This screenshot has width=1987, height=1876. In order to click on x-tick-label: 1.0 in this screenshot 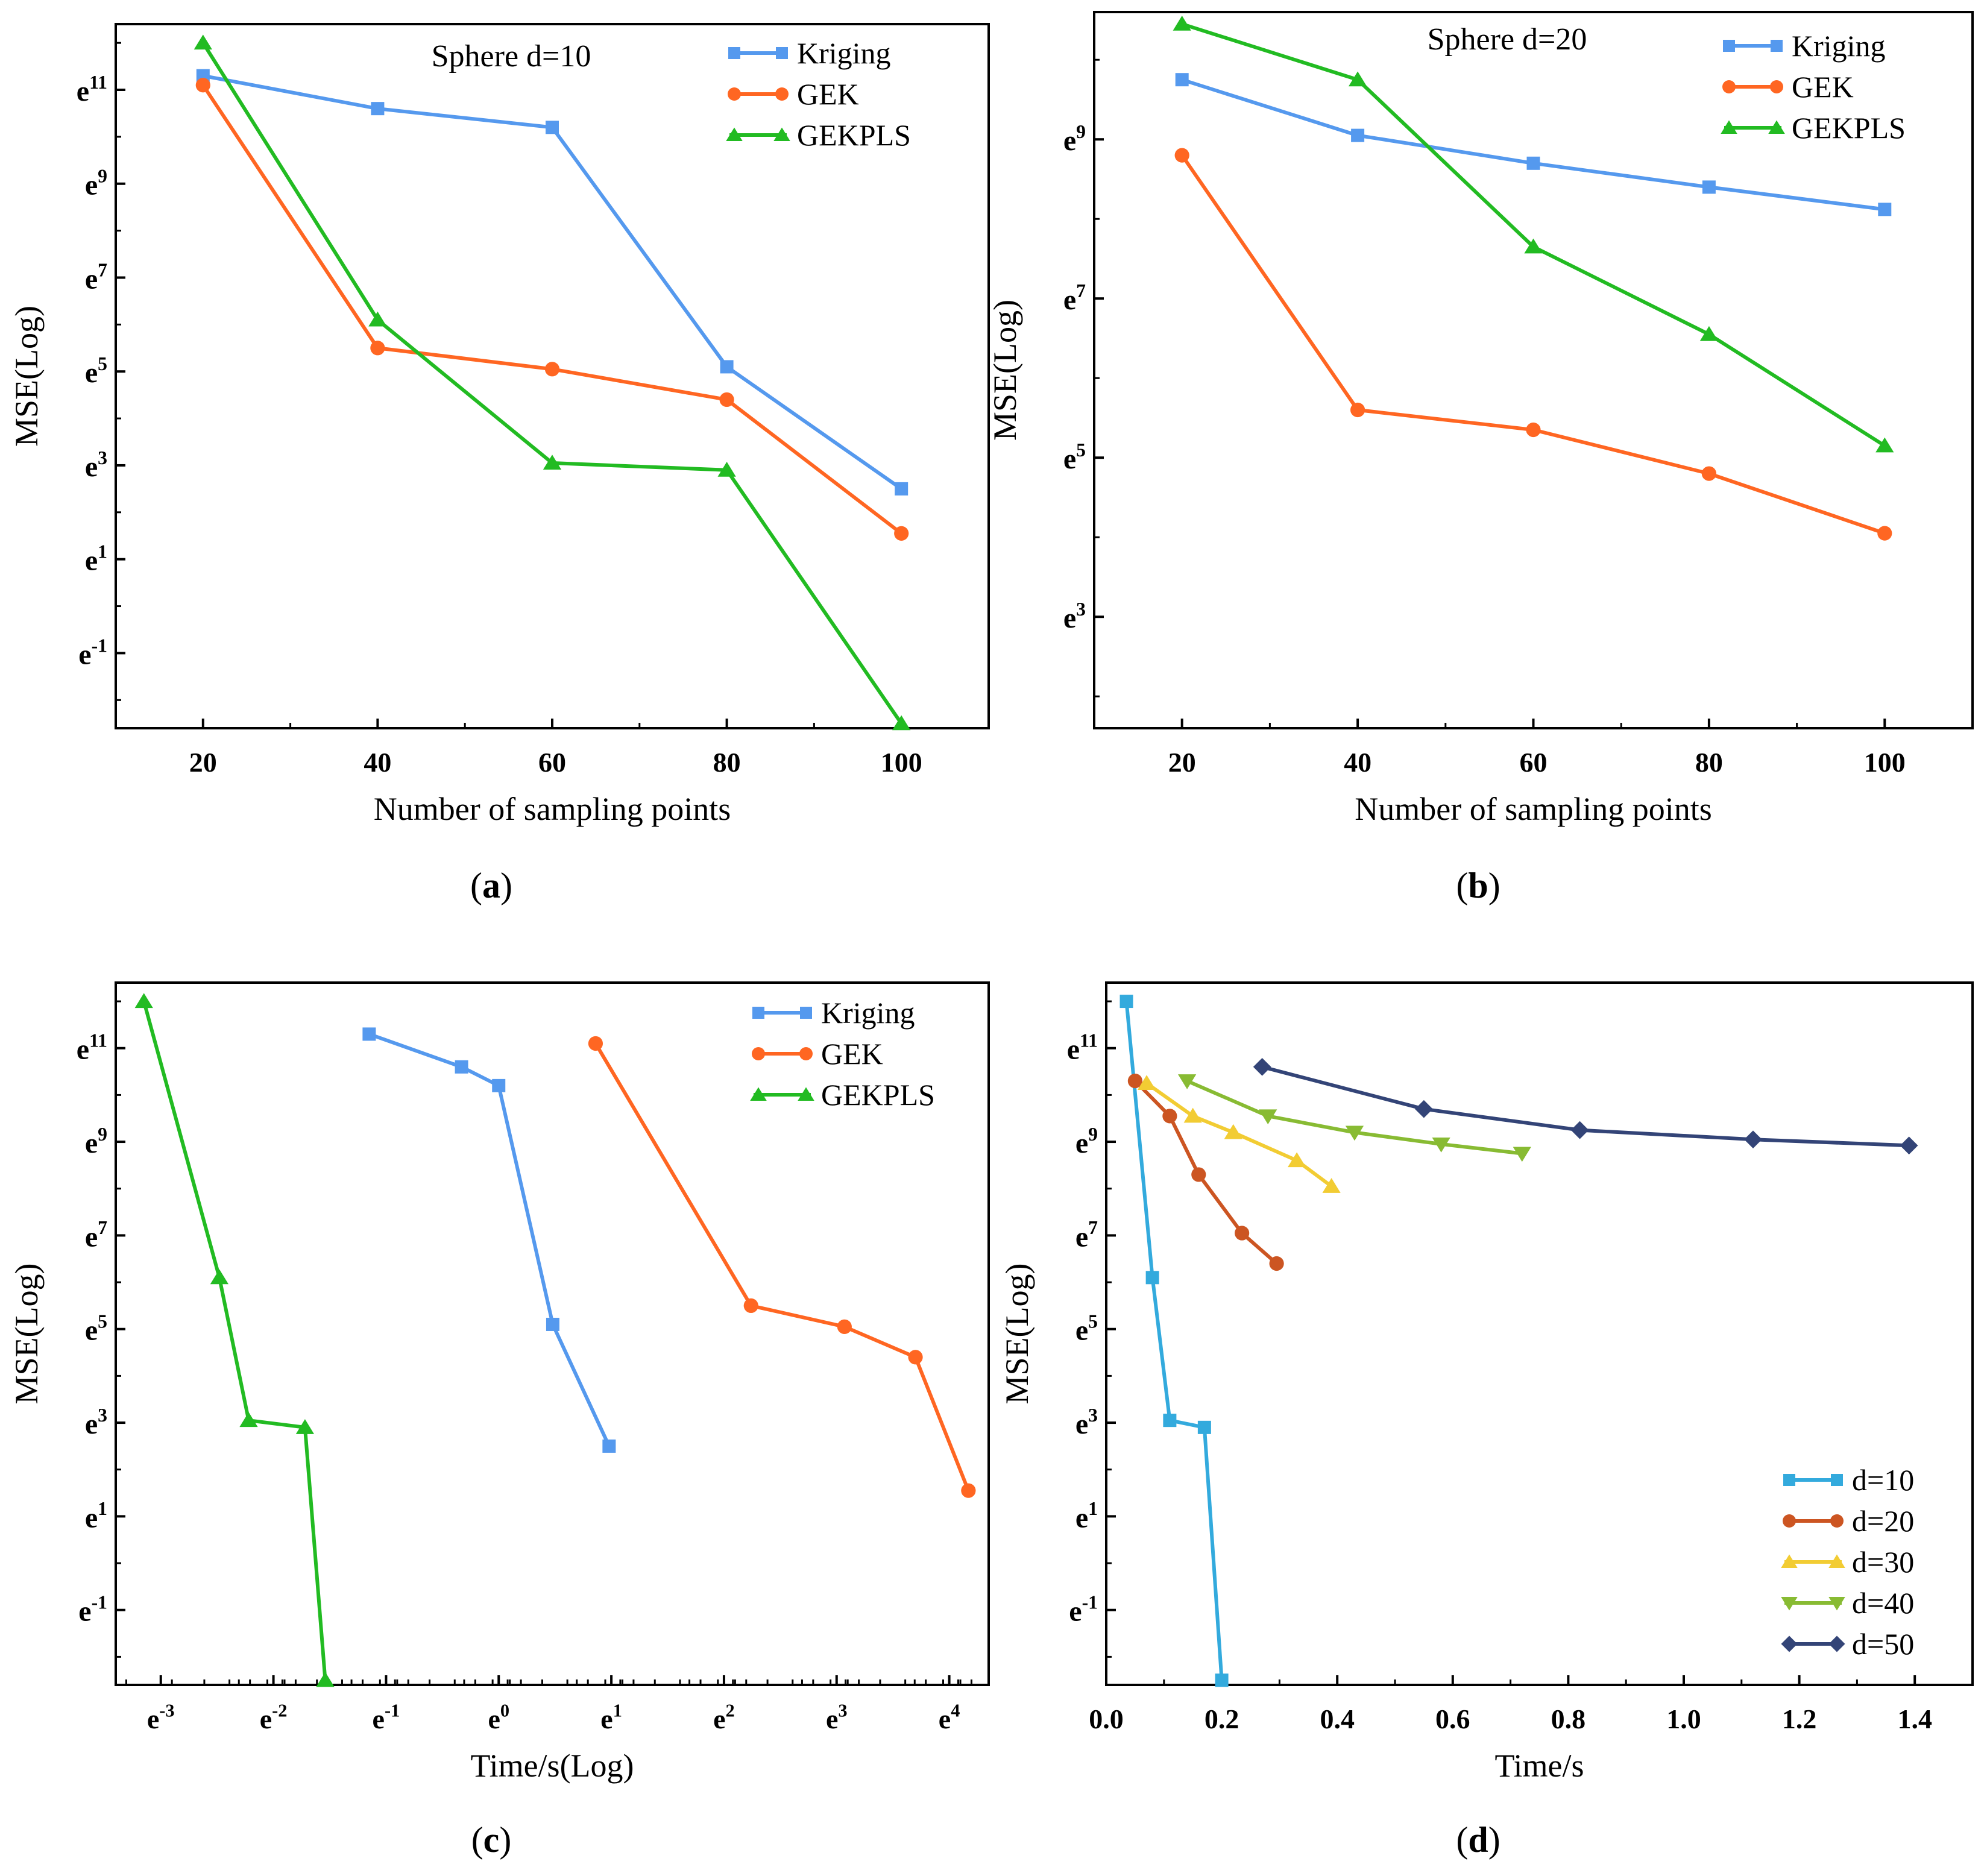, I will do `click(1683, 1719)`.